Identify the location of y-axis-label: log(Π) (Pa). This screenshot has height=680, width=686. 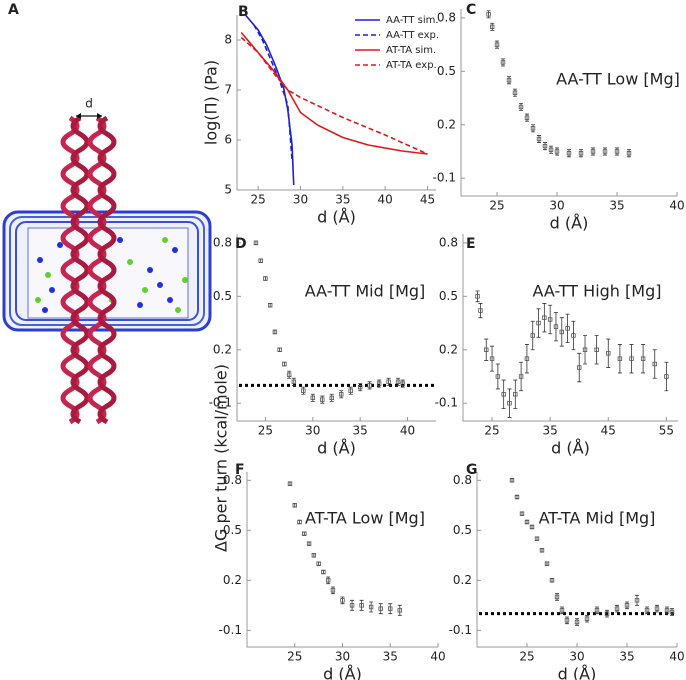
(211, 102).